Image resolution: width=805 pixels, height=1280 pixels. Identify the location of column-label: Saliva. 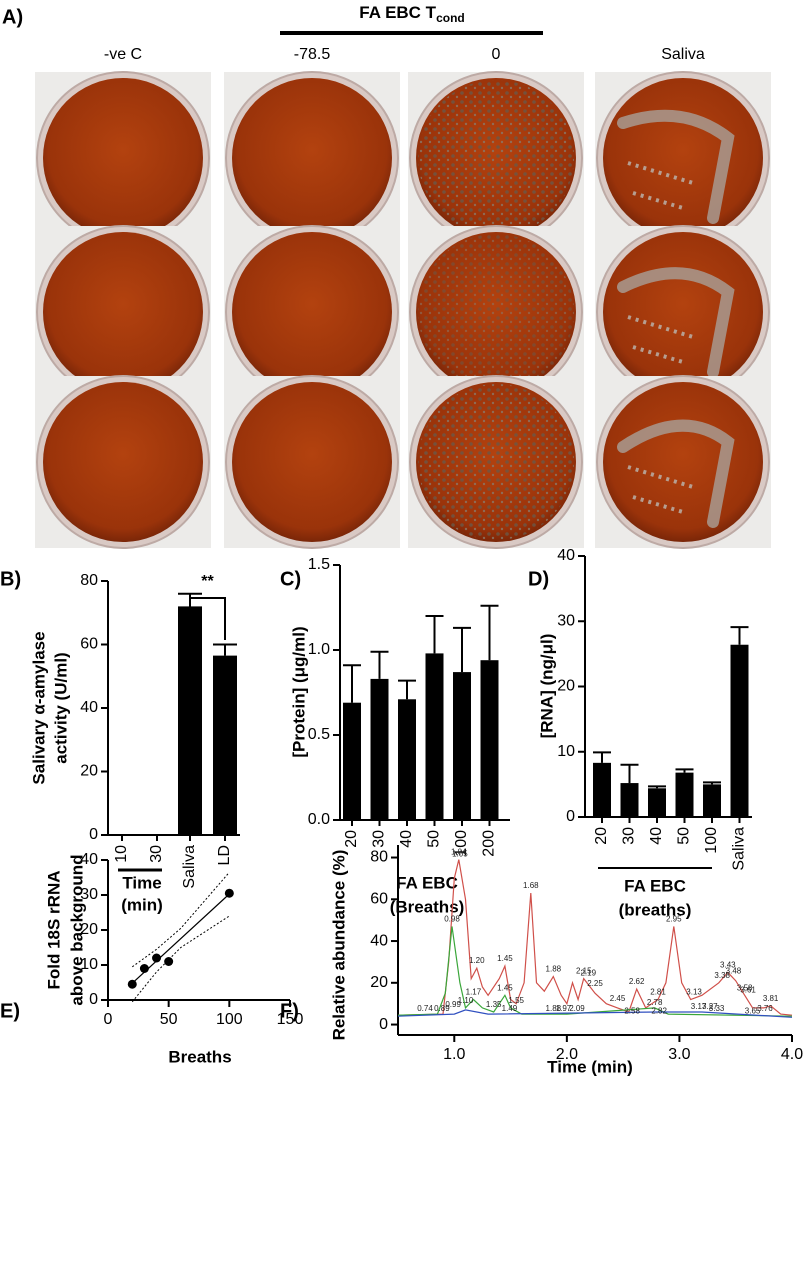
(683, 54).